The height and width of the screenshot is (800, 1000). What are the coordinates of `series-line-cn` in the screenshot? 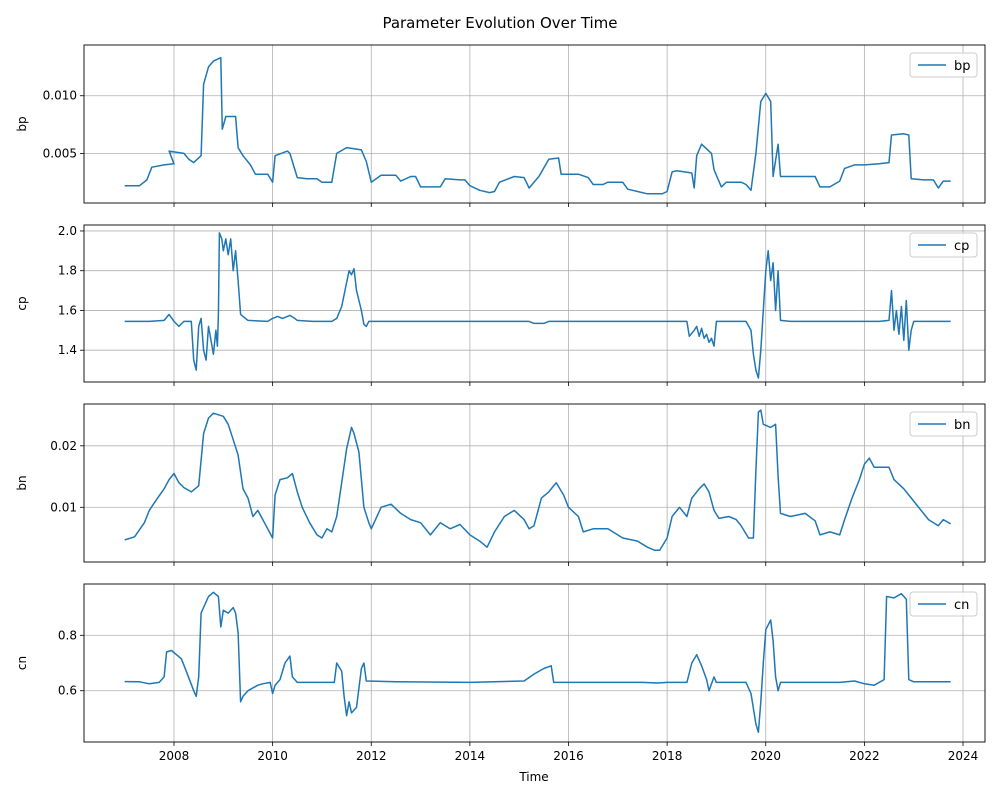 It's located at (537, 662).